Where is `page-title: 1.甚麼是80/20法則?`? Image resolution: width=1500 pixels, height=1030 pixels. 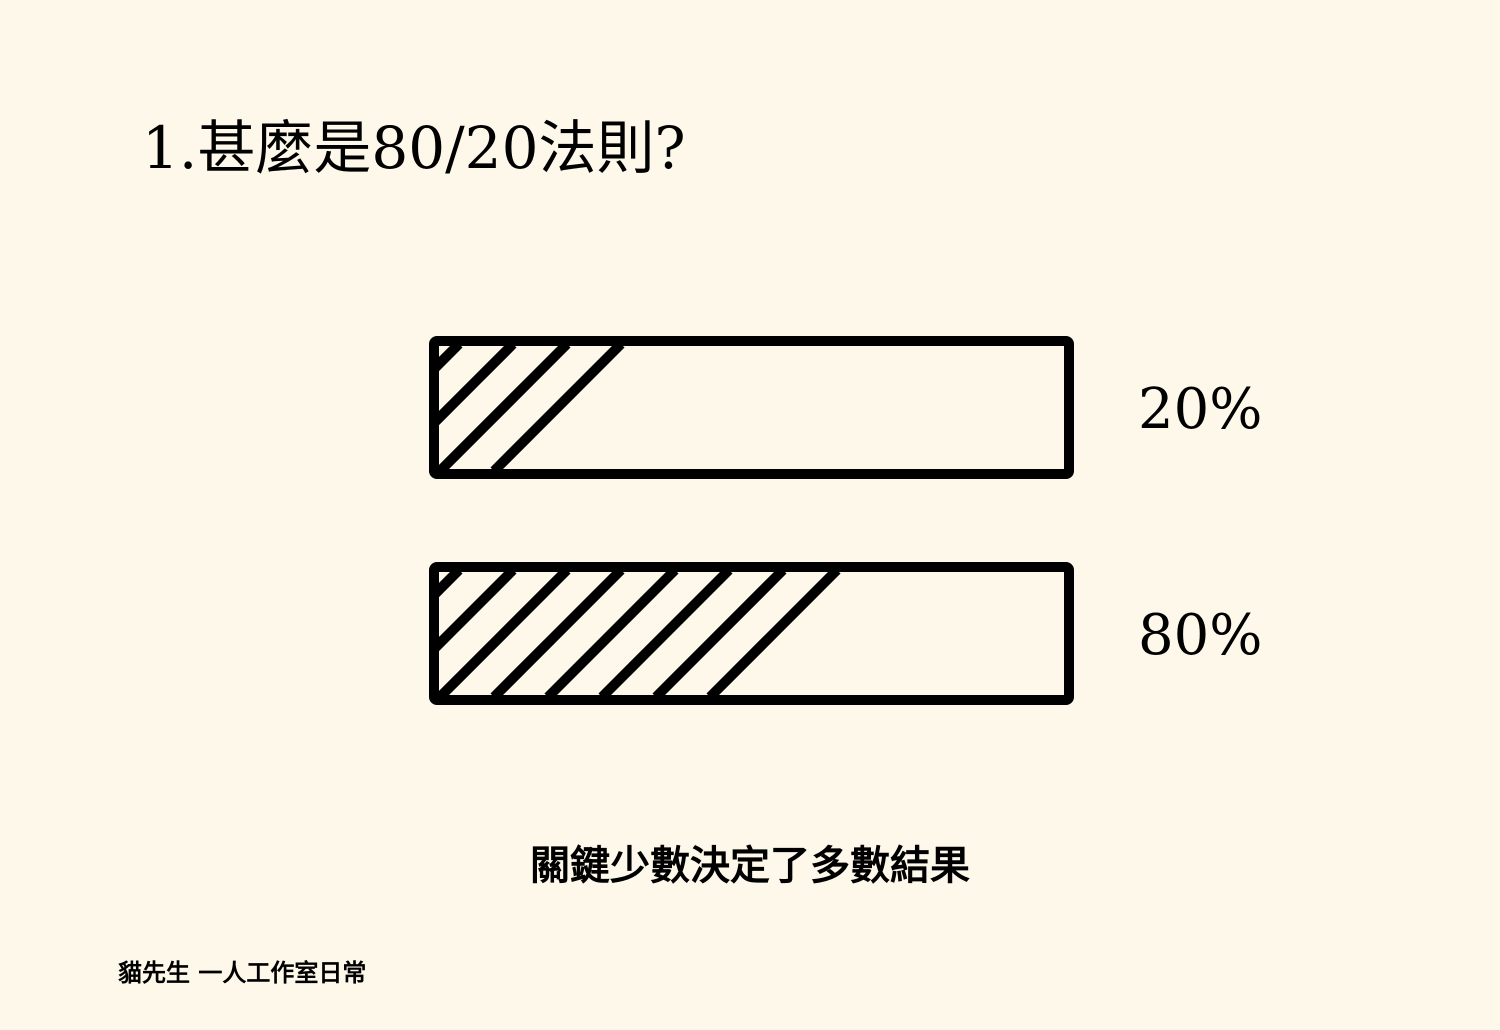
page-title: 1.甚麼是80/20法則? is located at coordinates (414, 148).